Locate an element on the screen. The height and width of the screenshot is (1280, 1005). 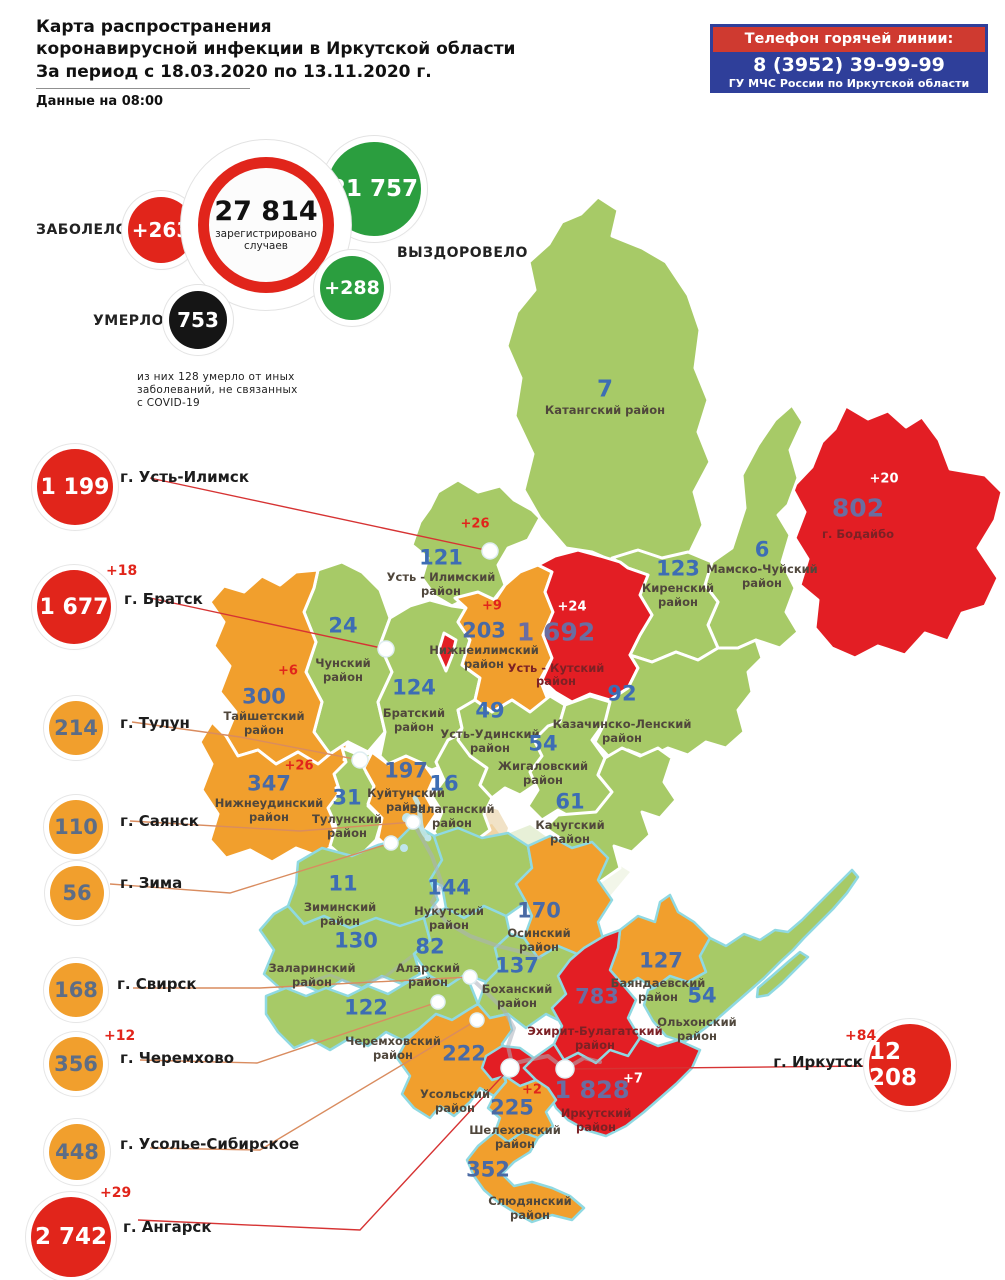
region-delta-bodaibo: +20 is located at coordinates (884, 479).